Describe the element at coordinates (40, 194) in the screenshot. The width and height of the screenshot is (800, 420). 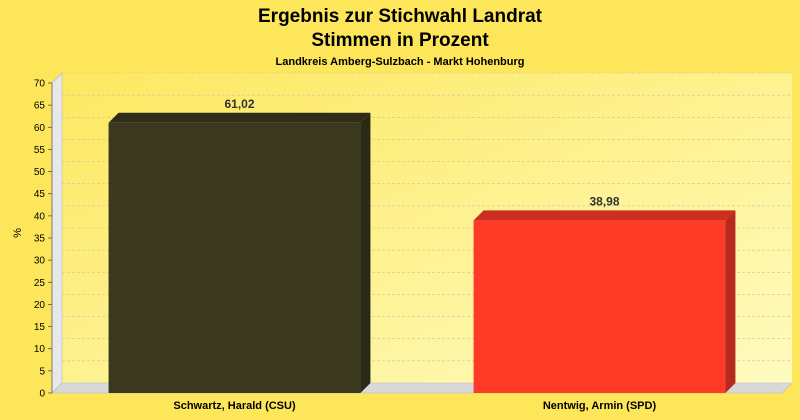
I see `y-tick-label: 45` at that location.